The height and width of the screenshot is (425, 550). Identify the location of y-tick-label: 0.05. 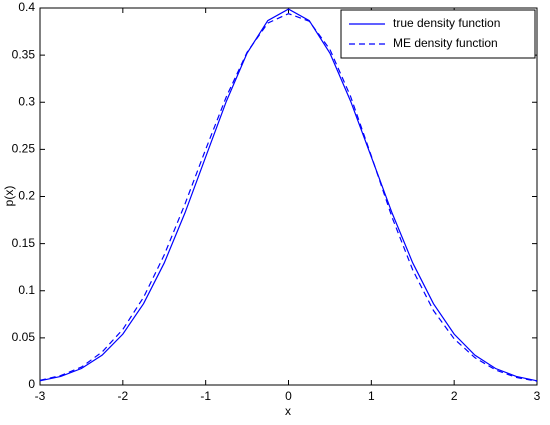
(24, 337).